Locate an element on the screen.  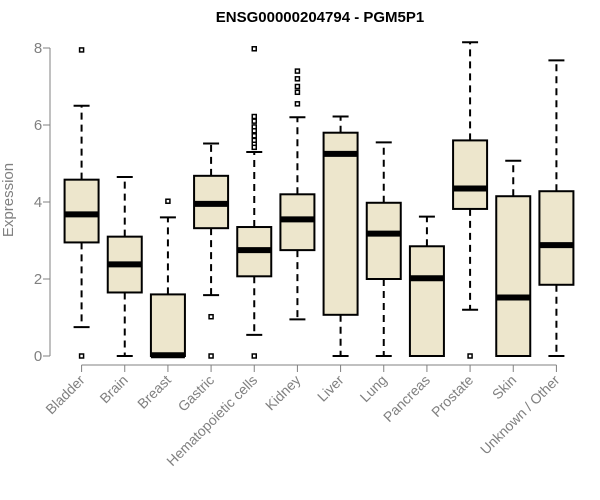
category-label: Unknown / Other is located at coordinates (520, 415).